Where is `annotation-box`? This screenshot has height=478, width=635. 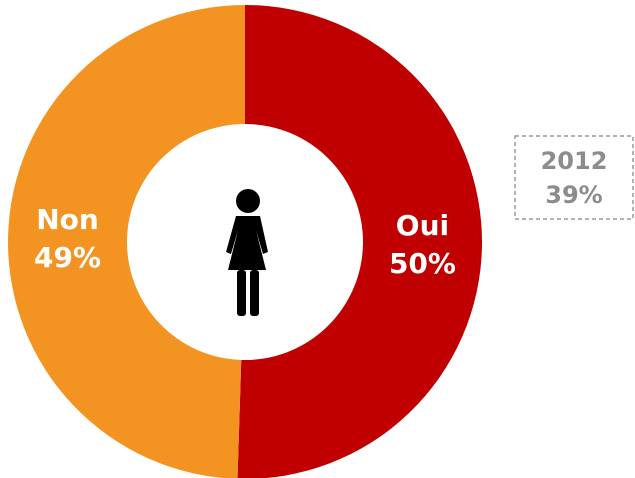 annotation-box is located at coordinates (574, 177).